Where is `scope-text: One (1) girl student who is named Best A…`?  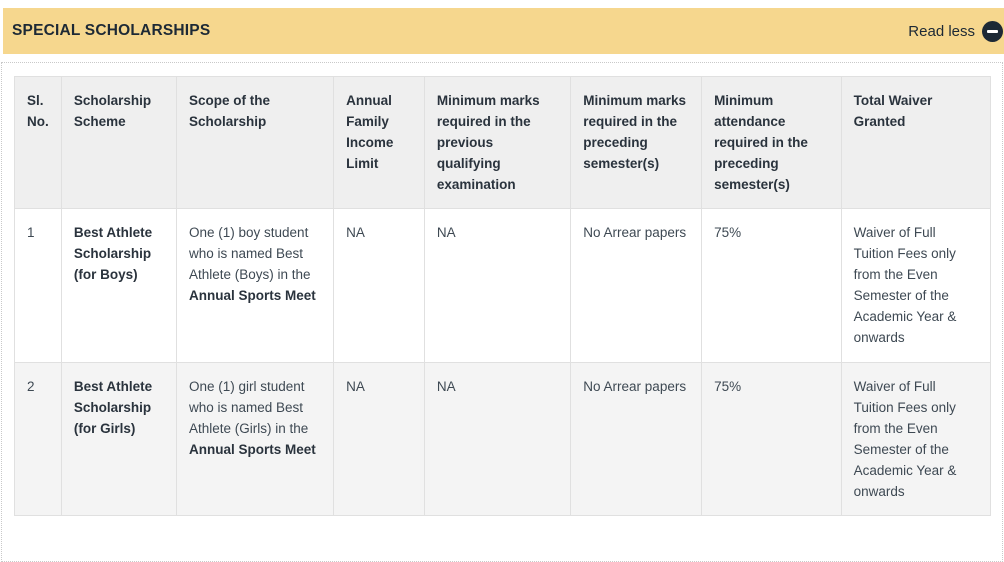
scope-text: One (1) girl student who is named Best A… is located at coordinates (249, 407).